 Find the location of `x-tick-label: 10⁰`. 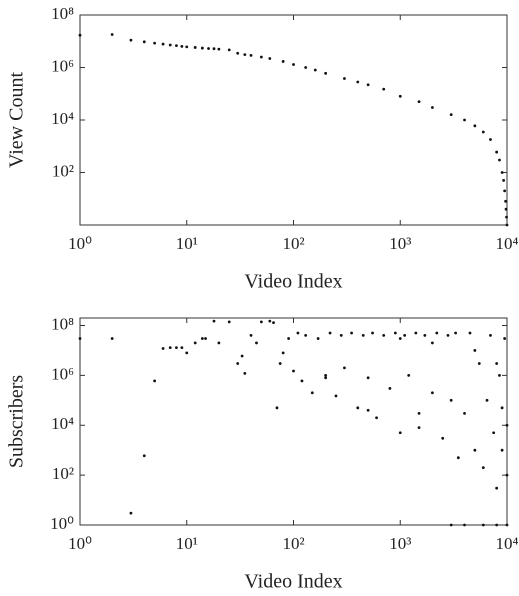

x-tick-label: 10⁰ is located at coordinates (80, 543).